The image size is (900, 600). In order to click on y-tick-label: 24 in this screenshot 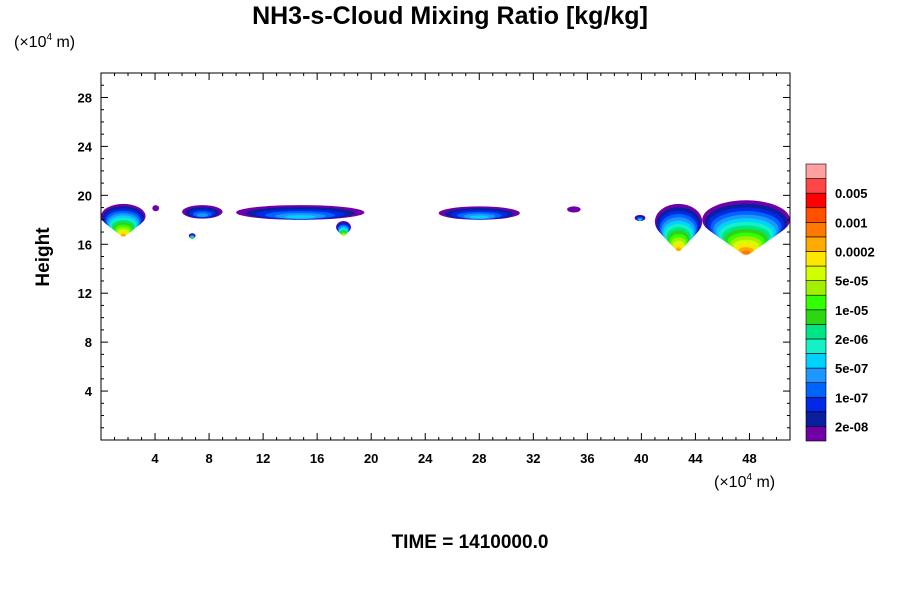, I will do `click(85, 146)`.